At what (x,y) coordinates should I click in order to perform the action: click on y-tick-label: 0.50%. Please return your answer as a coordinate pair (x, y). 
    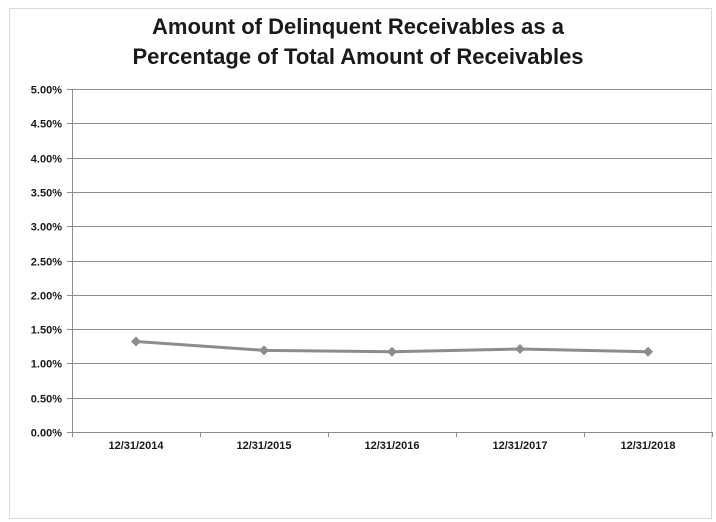
    Looking at the image, I should click on (46, 400).